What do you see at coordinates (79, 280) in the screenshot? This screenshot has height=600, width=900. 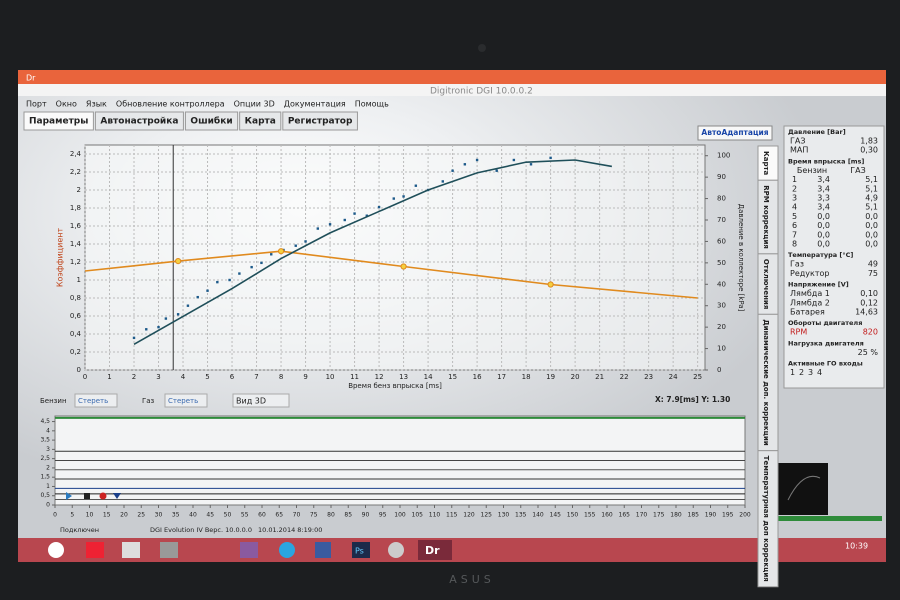 I see `y-tick-label: 1` at bounding box center [79, 280].